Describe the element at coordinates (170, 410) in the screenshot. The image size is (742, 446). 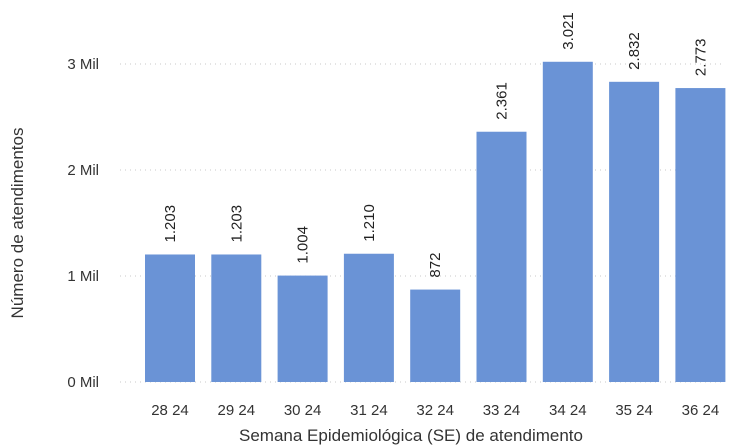
I see `x-tick-label: 28 24` at that location.